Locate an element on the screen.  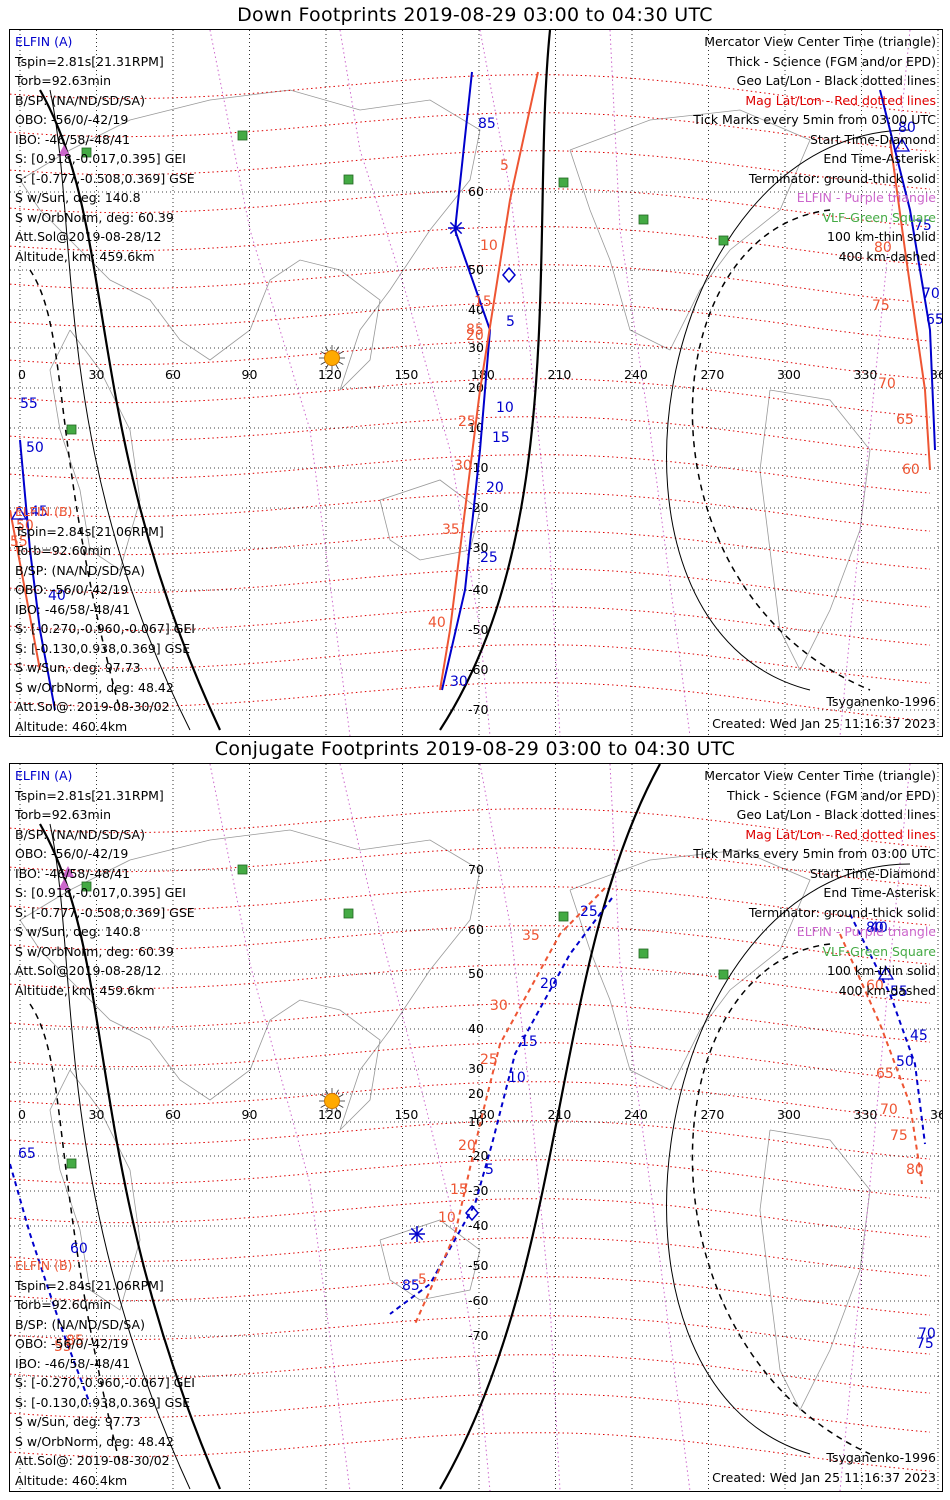
sat-b-maglat-label: 50 is located at coordinates (25, 526).